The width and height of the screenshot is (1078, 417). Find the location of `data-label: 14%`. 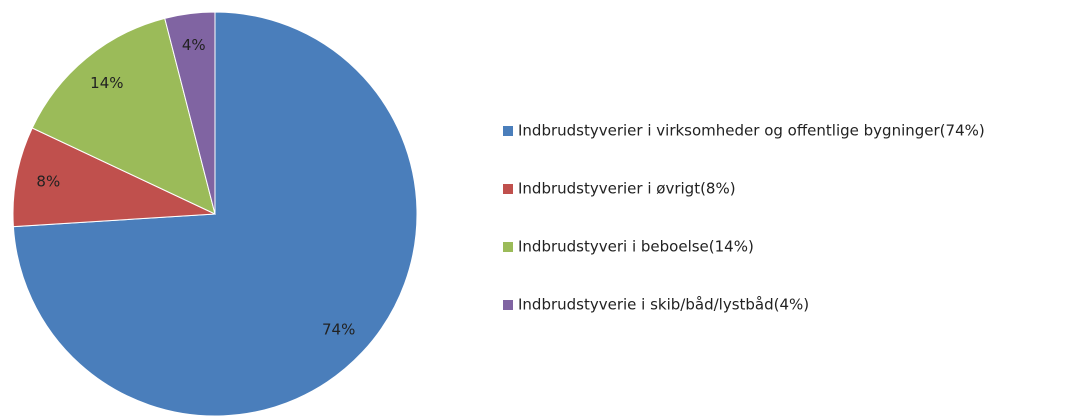

data-label: 14% is located at coordinates (106, 83).